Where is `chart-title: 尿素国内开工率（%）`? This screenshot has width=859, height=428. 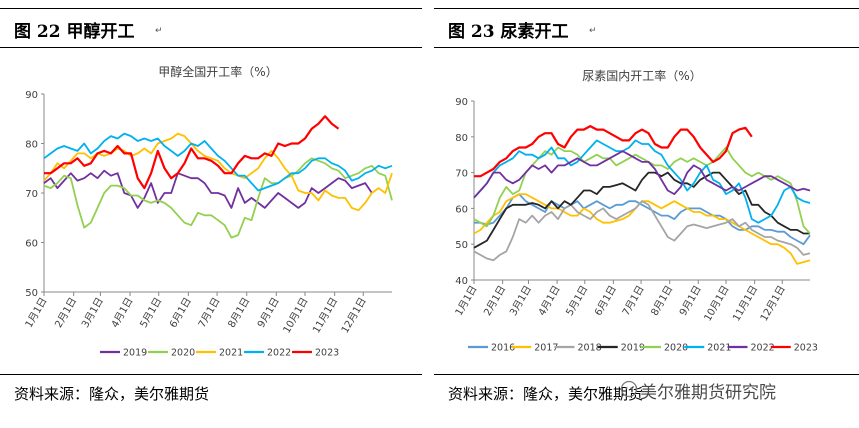 chart-title: 尿素国内开工率（%） is located at coordinates (641, 75).